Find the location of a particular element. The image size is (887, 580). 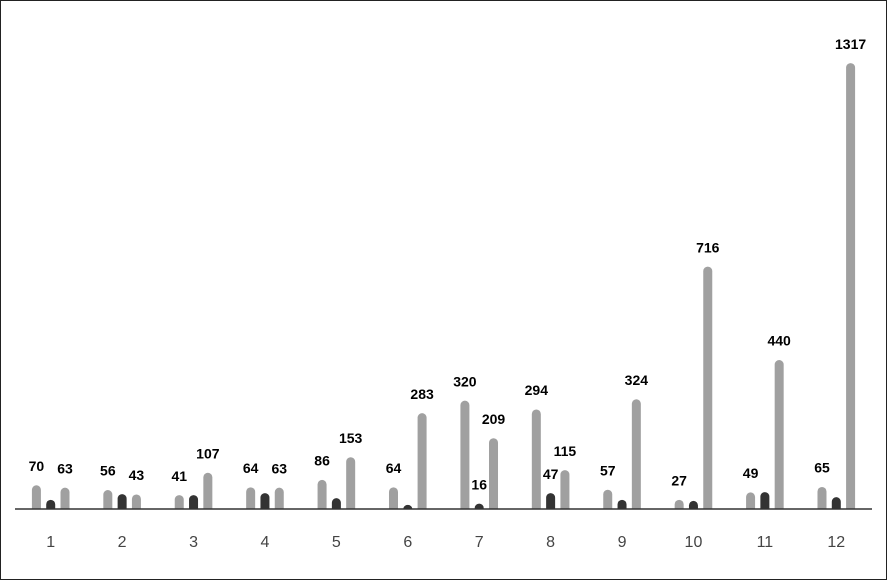

data-label: 716 is located at coordinates (708, 247).